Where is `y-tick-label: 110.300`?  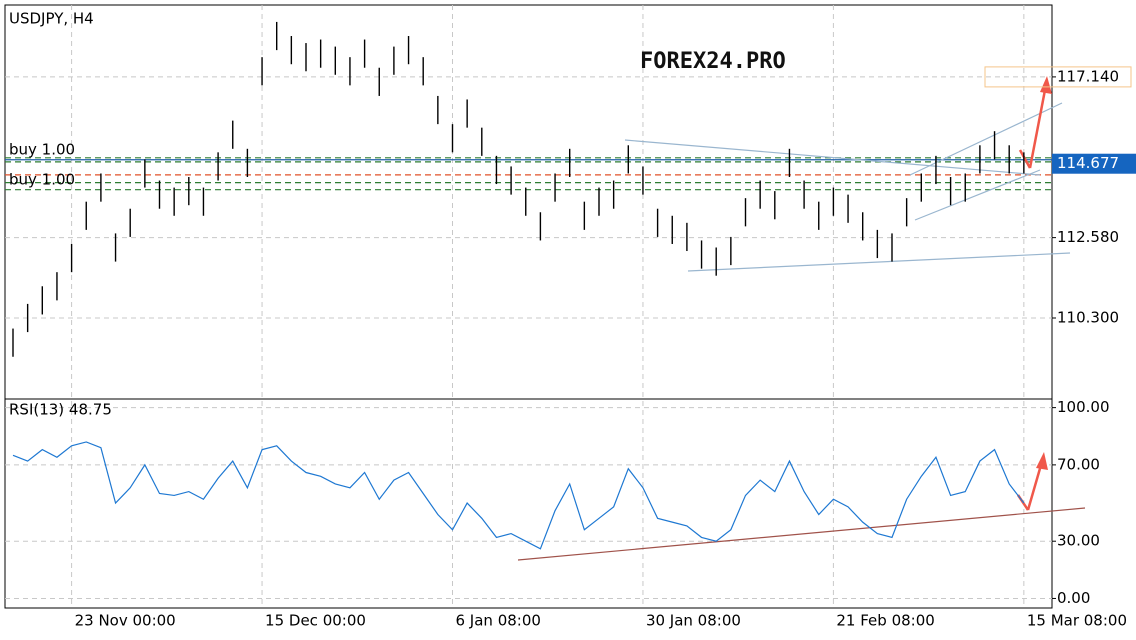 y-tick-label: 110.300 is located at coordinates (1088, 317).